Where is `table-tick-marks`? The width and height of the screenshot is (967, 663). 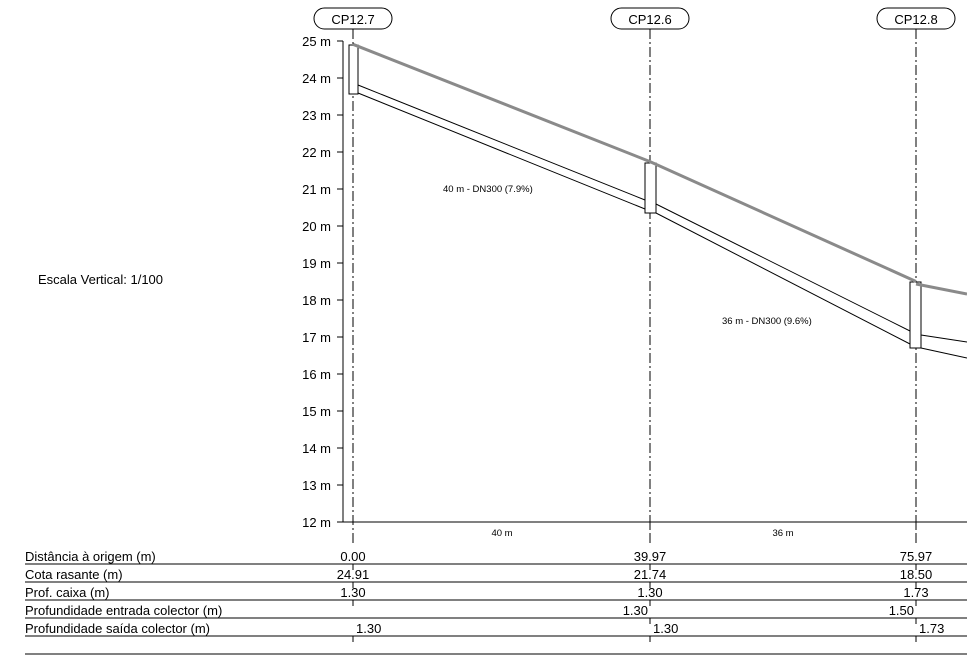 table-tick-marks is located at coordinates (634, 603).